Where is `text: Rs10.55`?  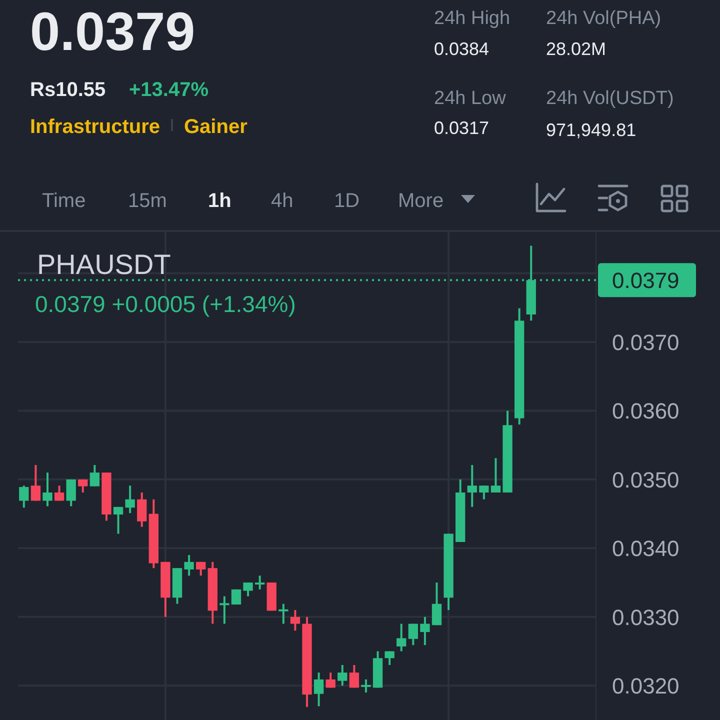 text: Rs10.55 is located at coordinates (68, 90).